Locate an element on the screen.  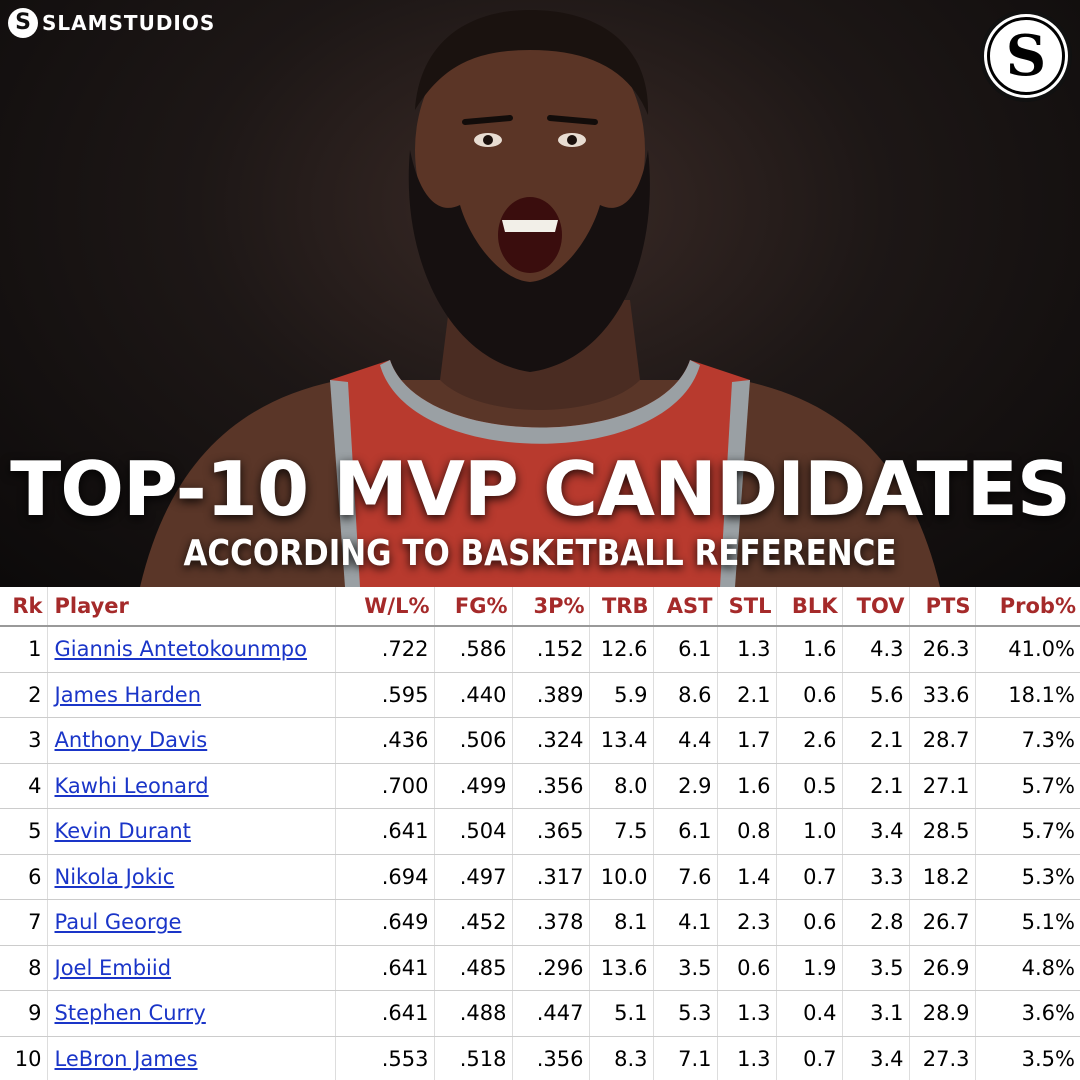
header-wl-pct: W/L% is located at coordinates (385, 607).